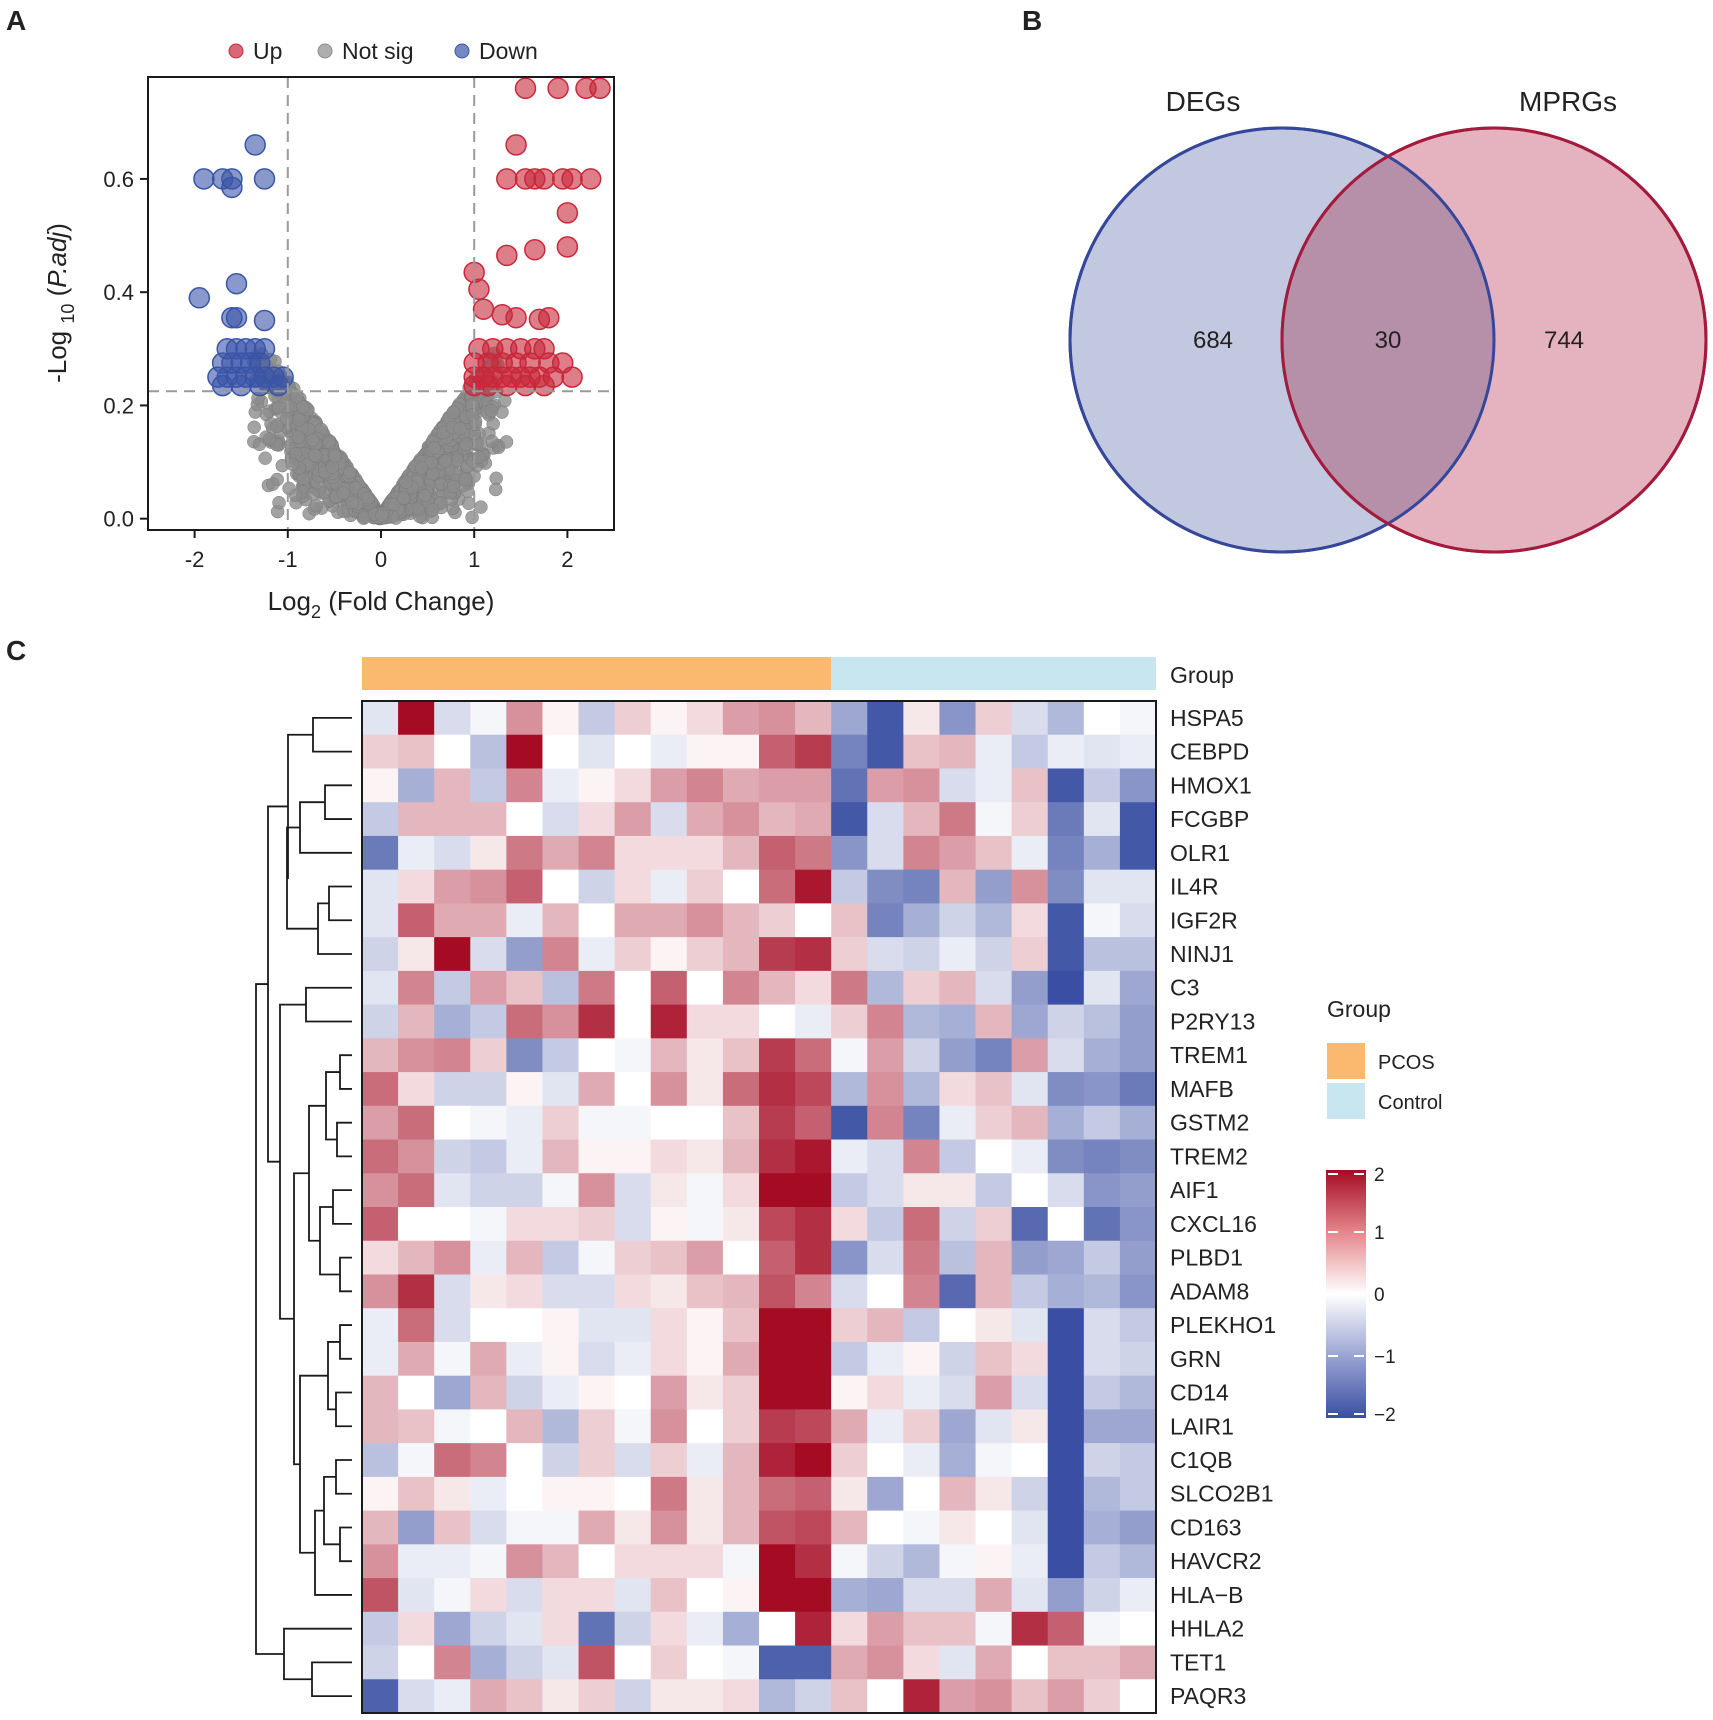 The width and height of the screenshot is (1713, 1720). I want to click on venn-overlap, so click(1388, 340).